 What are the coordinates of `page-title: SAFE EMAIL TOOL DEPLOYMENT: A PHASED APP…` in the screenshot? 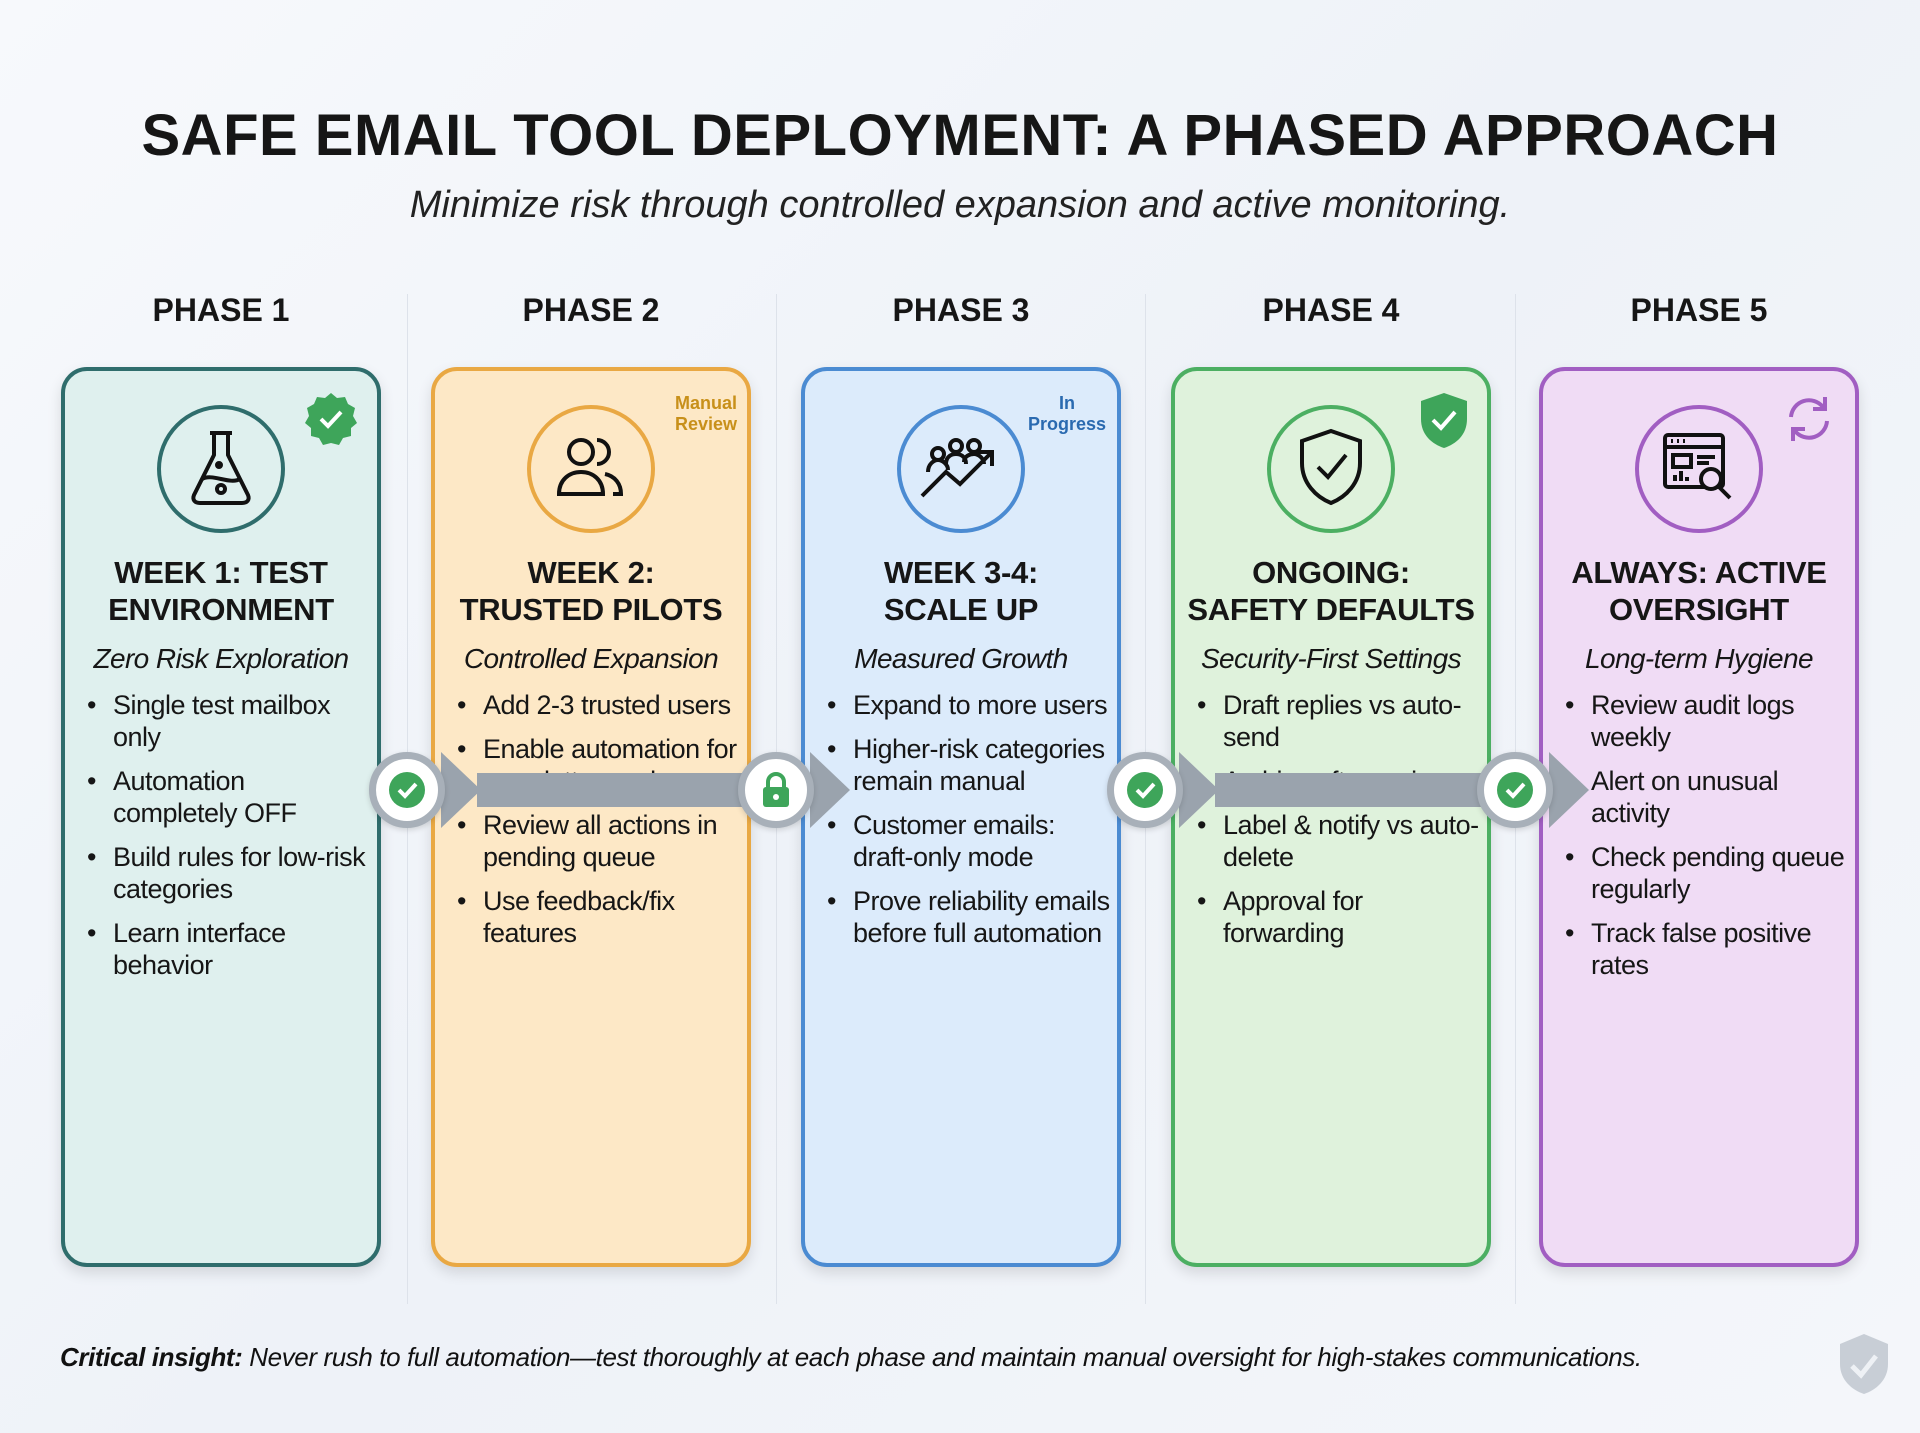 It's located at (960, 135).